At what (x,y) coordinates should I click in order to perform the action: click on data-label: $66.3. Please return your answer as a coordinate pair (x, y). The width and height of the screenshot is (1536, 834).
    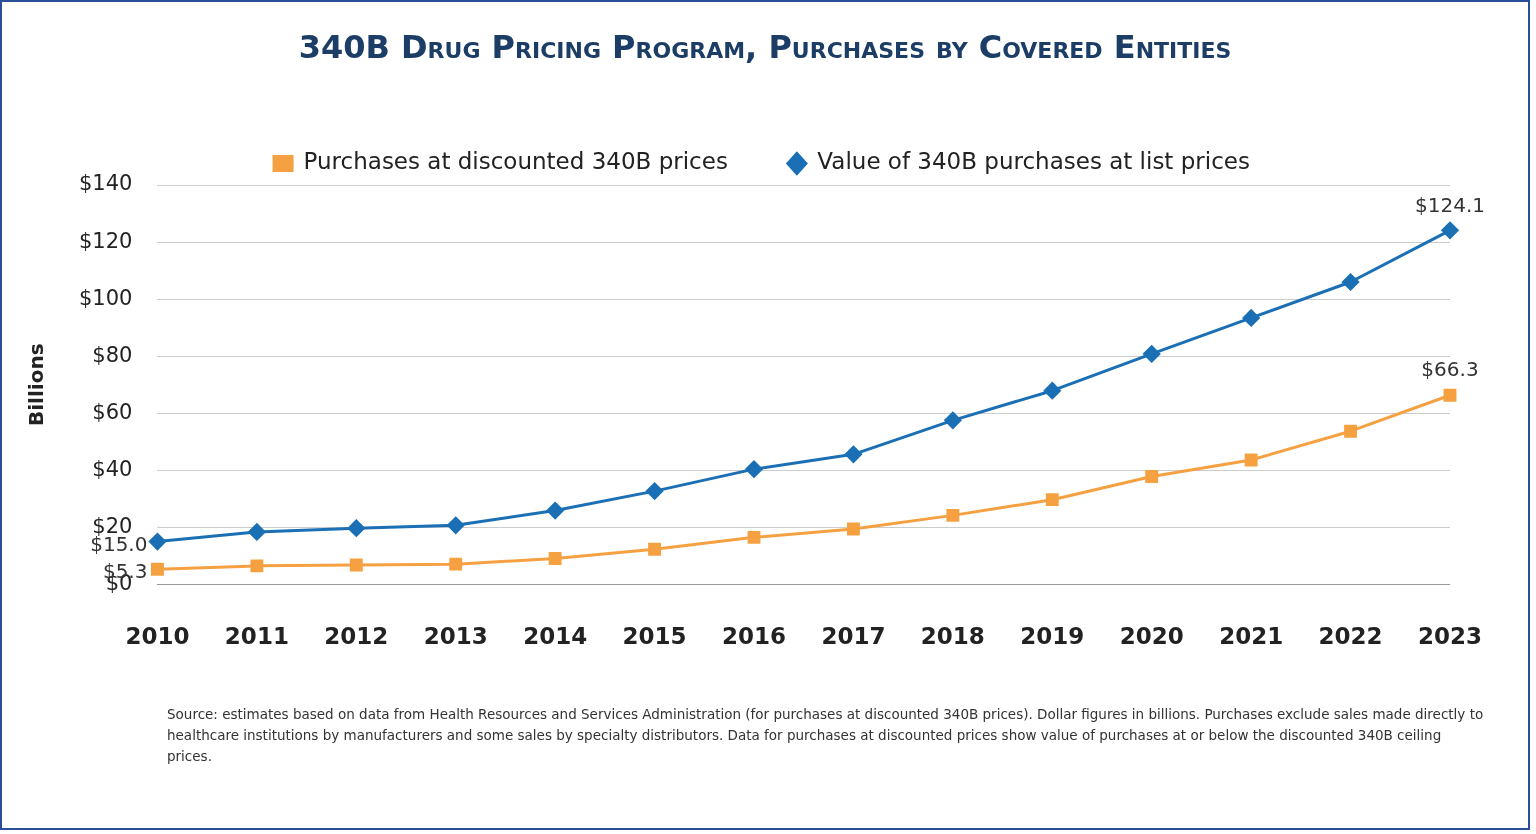
    Looking at the image, I should click on (1450, 369).